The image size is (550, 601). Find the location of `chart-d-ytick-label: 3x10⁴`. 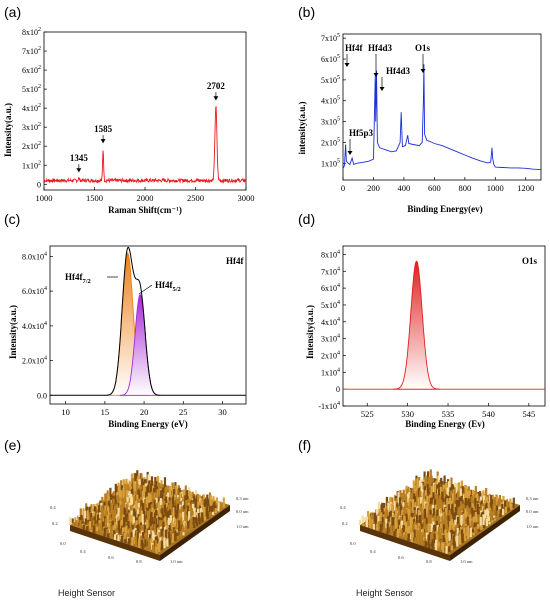

chart-d-ytick-label: 3x10⁴ is located at coordinates (330, 339).